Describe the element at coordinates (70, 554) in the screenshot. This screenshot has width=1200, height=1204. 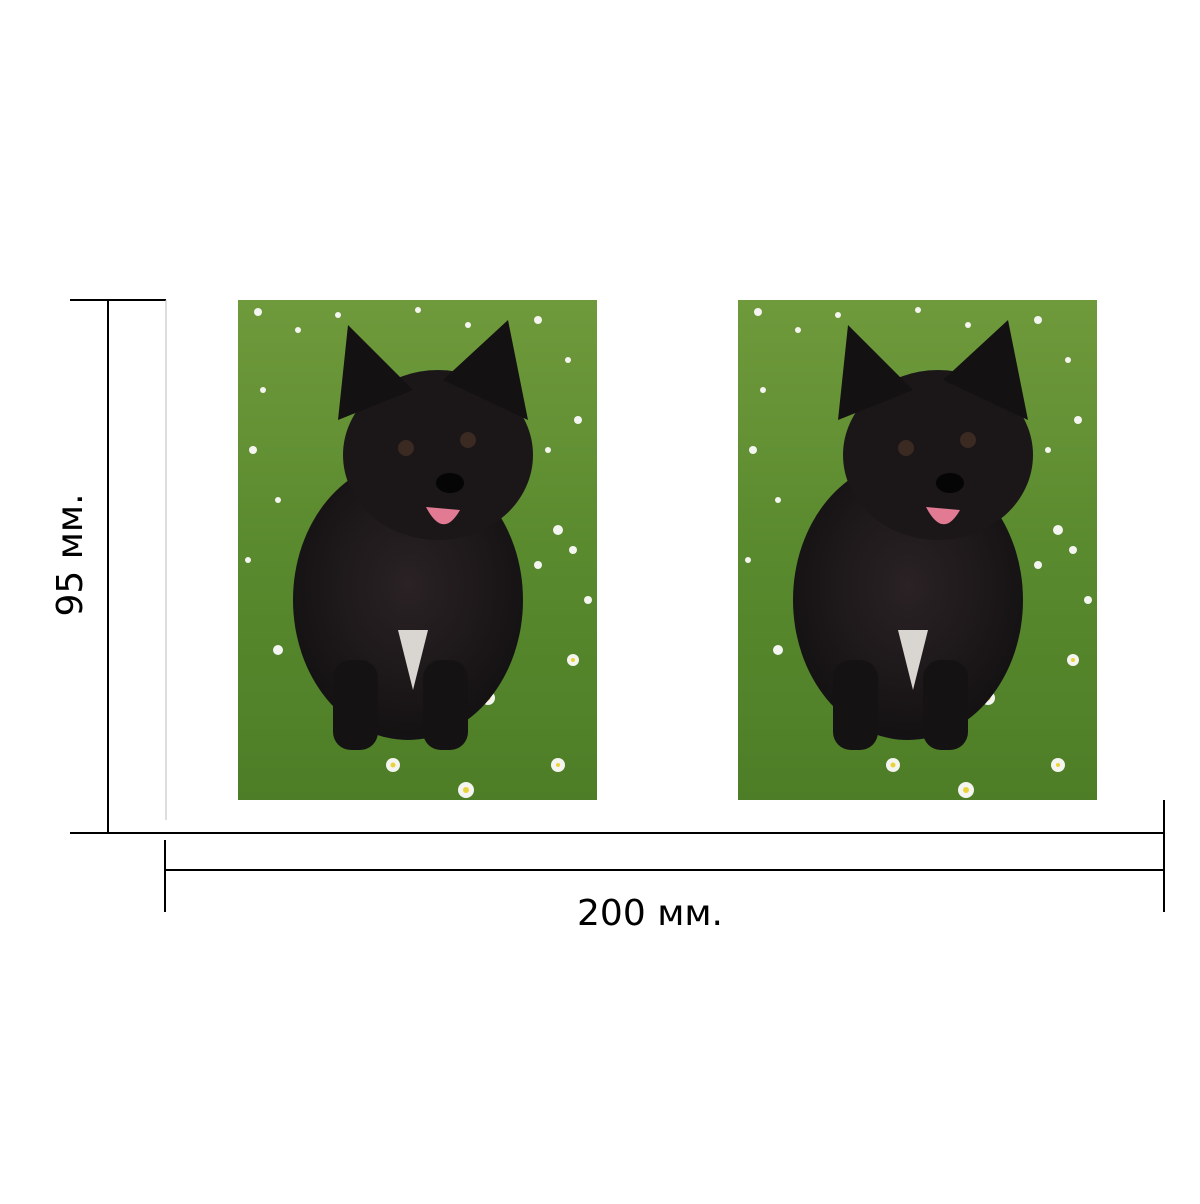
I see `height-label: 95 мм.` at that location.